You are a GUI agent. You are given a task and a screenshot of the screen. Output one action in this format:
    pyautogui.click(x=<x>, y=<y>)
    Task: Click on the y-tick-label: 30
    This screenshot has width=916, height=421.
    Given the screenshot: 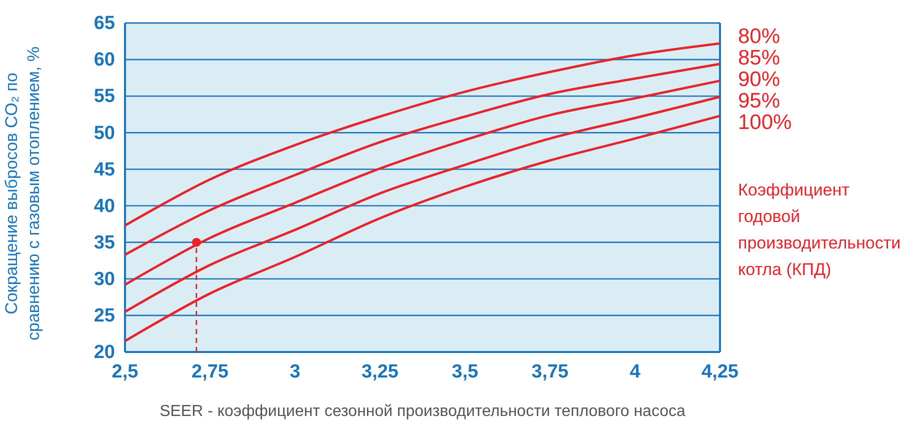 What is the action you would take?
    pyautogui.click(x=104, y=279)
    